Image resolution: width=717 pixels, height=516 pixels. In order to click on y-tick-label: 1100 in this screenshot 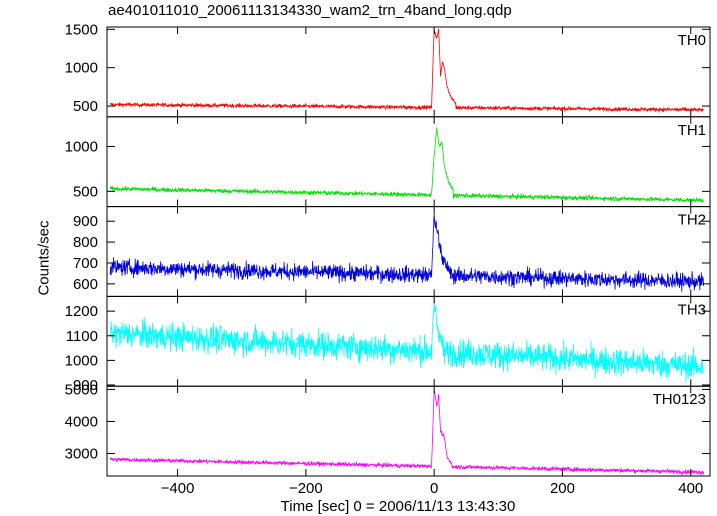, I will do `click(82, 336)`.